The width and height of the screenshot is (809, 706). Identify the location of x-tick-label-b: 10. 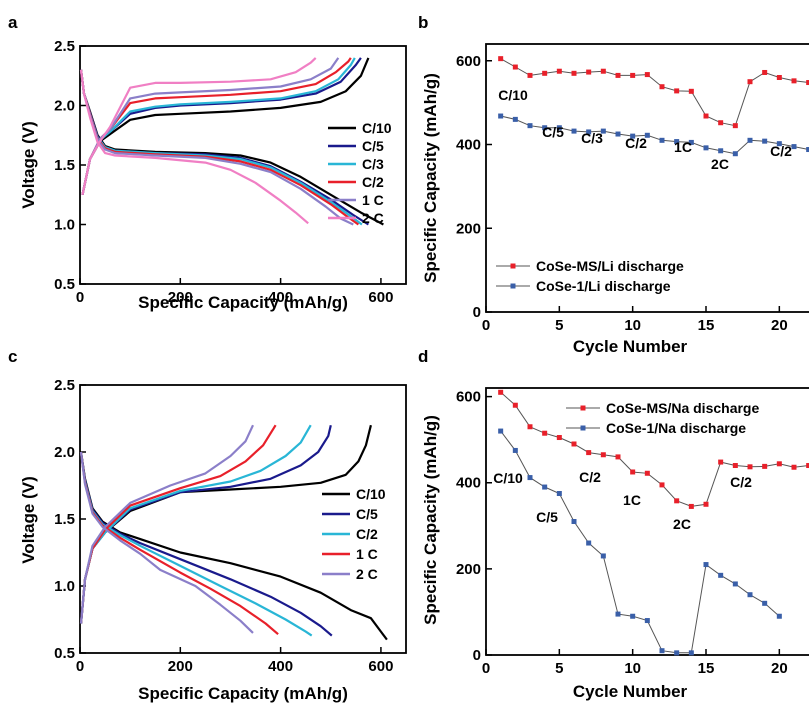
(632, 325).